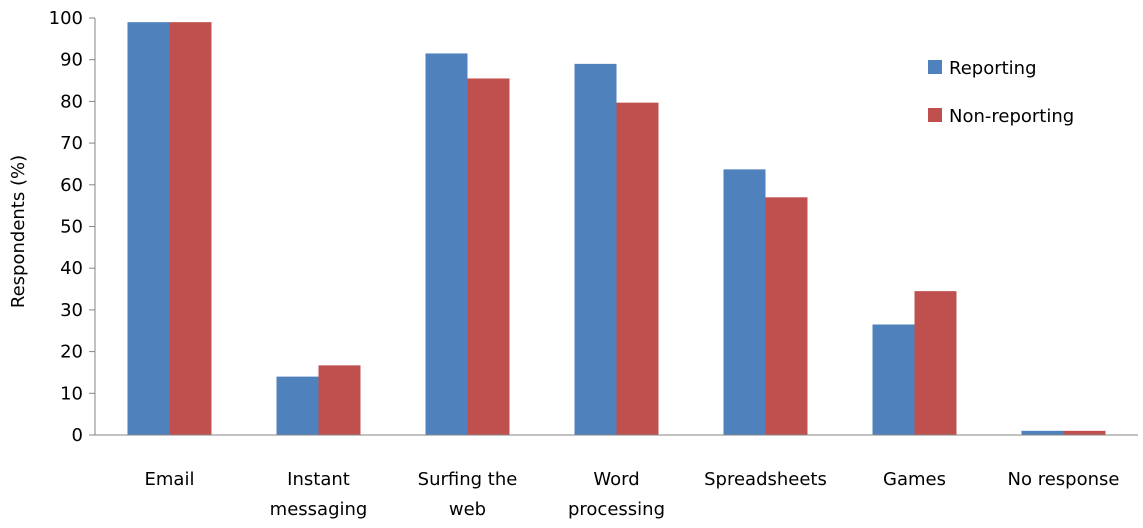 The width and height of the screenshot is (1143, 528). I want to click on y-tick-label: 60, so click(71, 185).